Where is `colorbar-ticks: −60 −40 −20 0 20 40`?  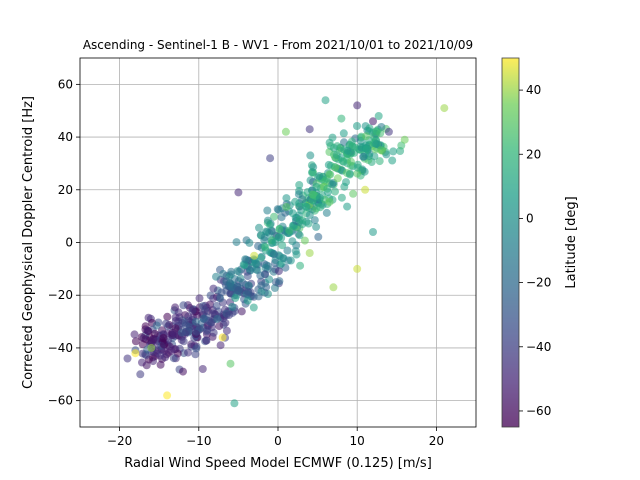
colorbar-ticks: −60 −40 −20 0 20 40 is located at coordinates (535, 250).